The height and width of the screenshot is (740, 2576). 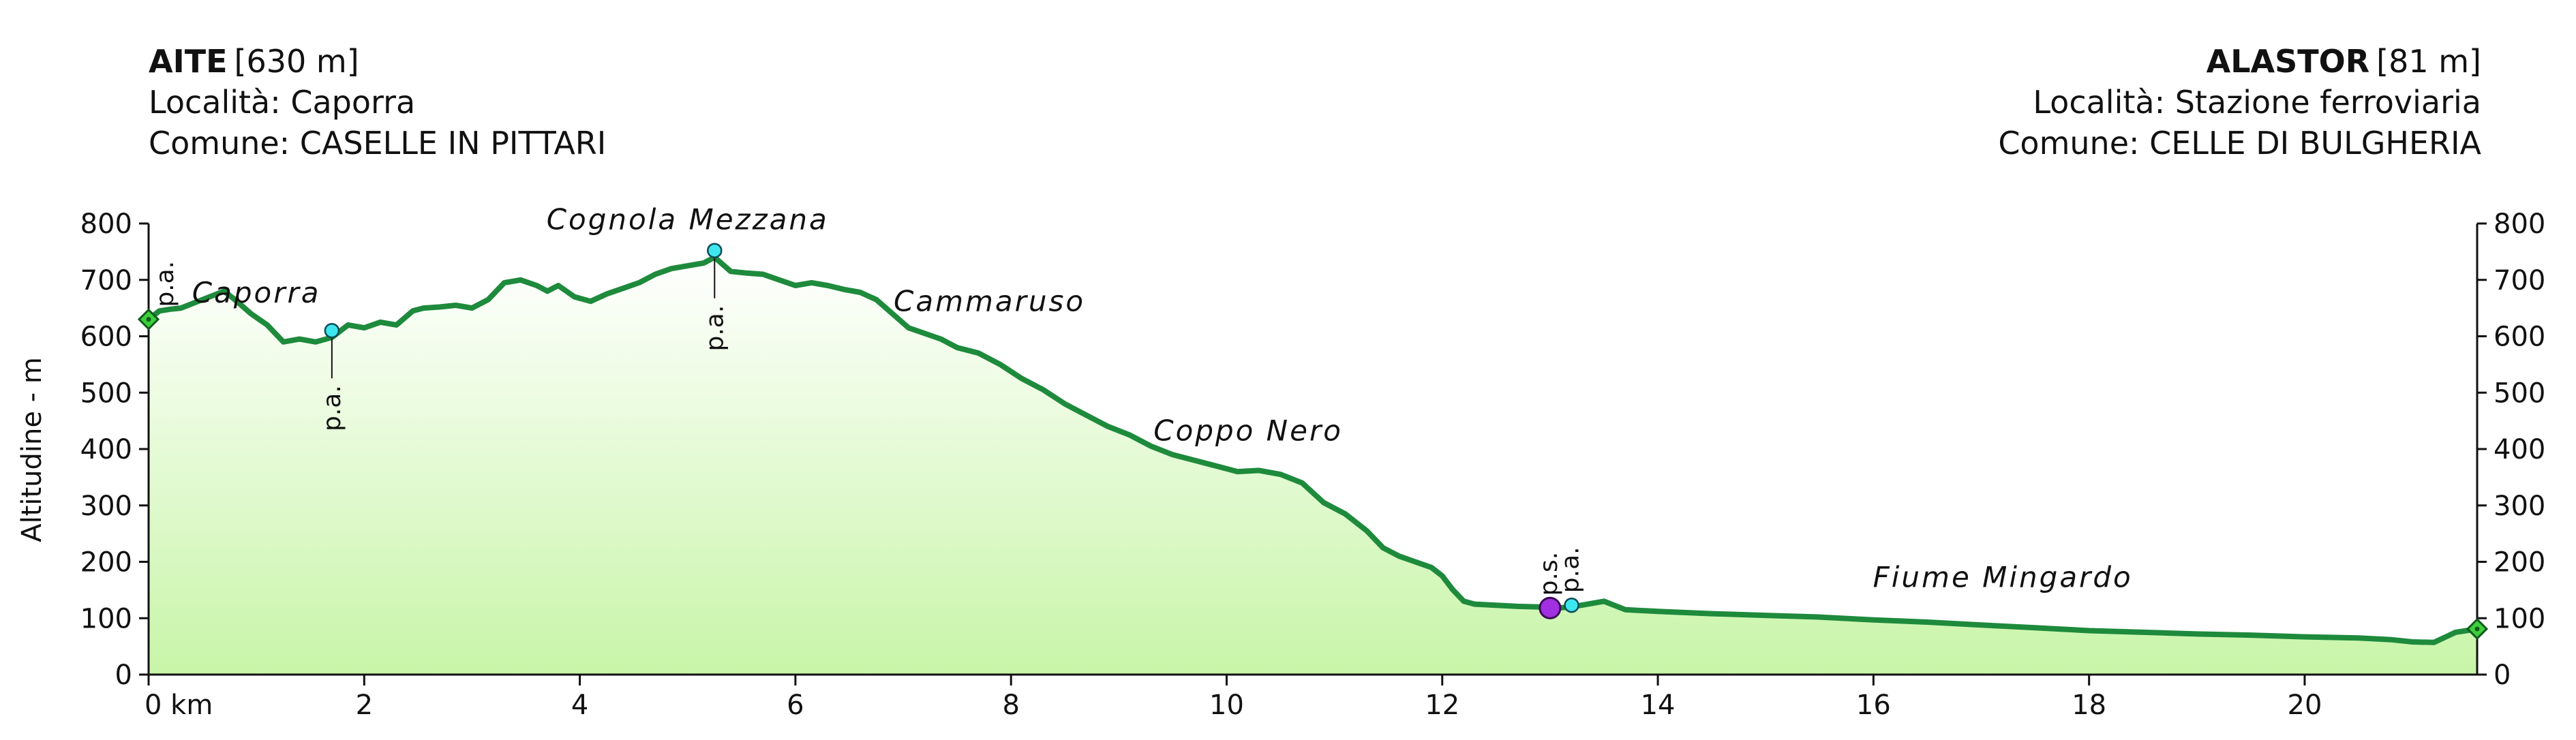 What do you see at coordinates (106, 507) in the screenshot?
I see `y-tick-label-left: 300` at bounding box center [106, 507].